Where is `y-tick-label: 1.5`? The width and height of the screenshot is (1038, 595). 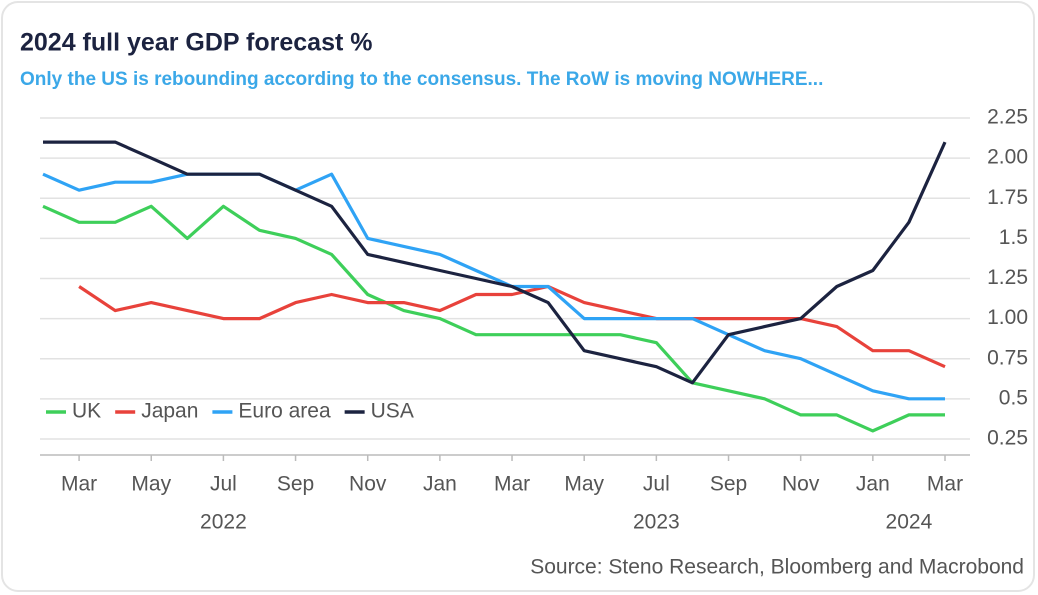
y-tick-label: 1.5 is located at coordinates (1013, 237).